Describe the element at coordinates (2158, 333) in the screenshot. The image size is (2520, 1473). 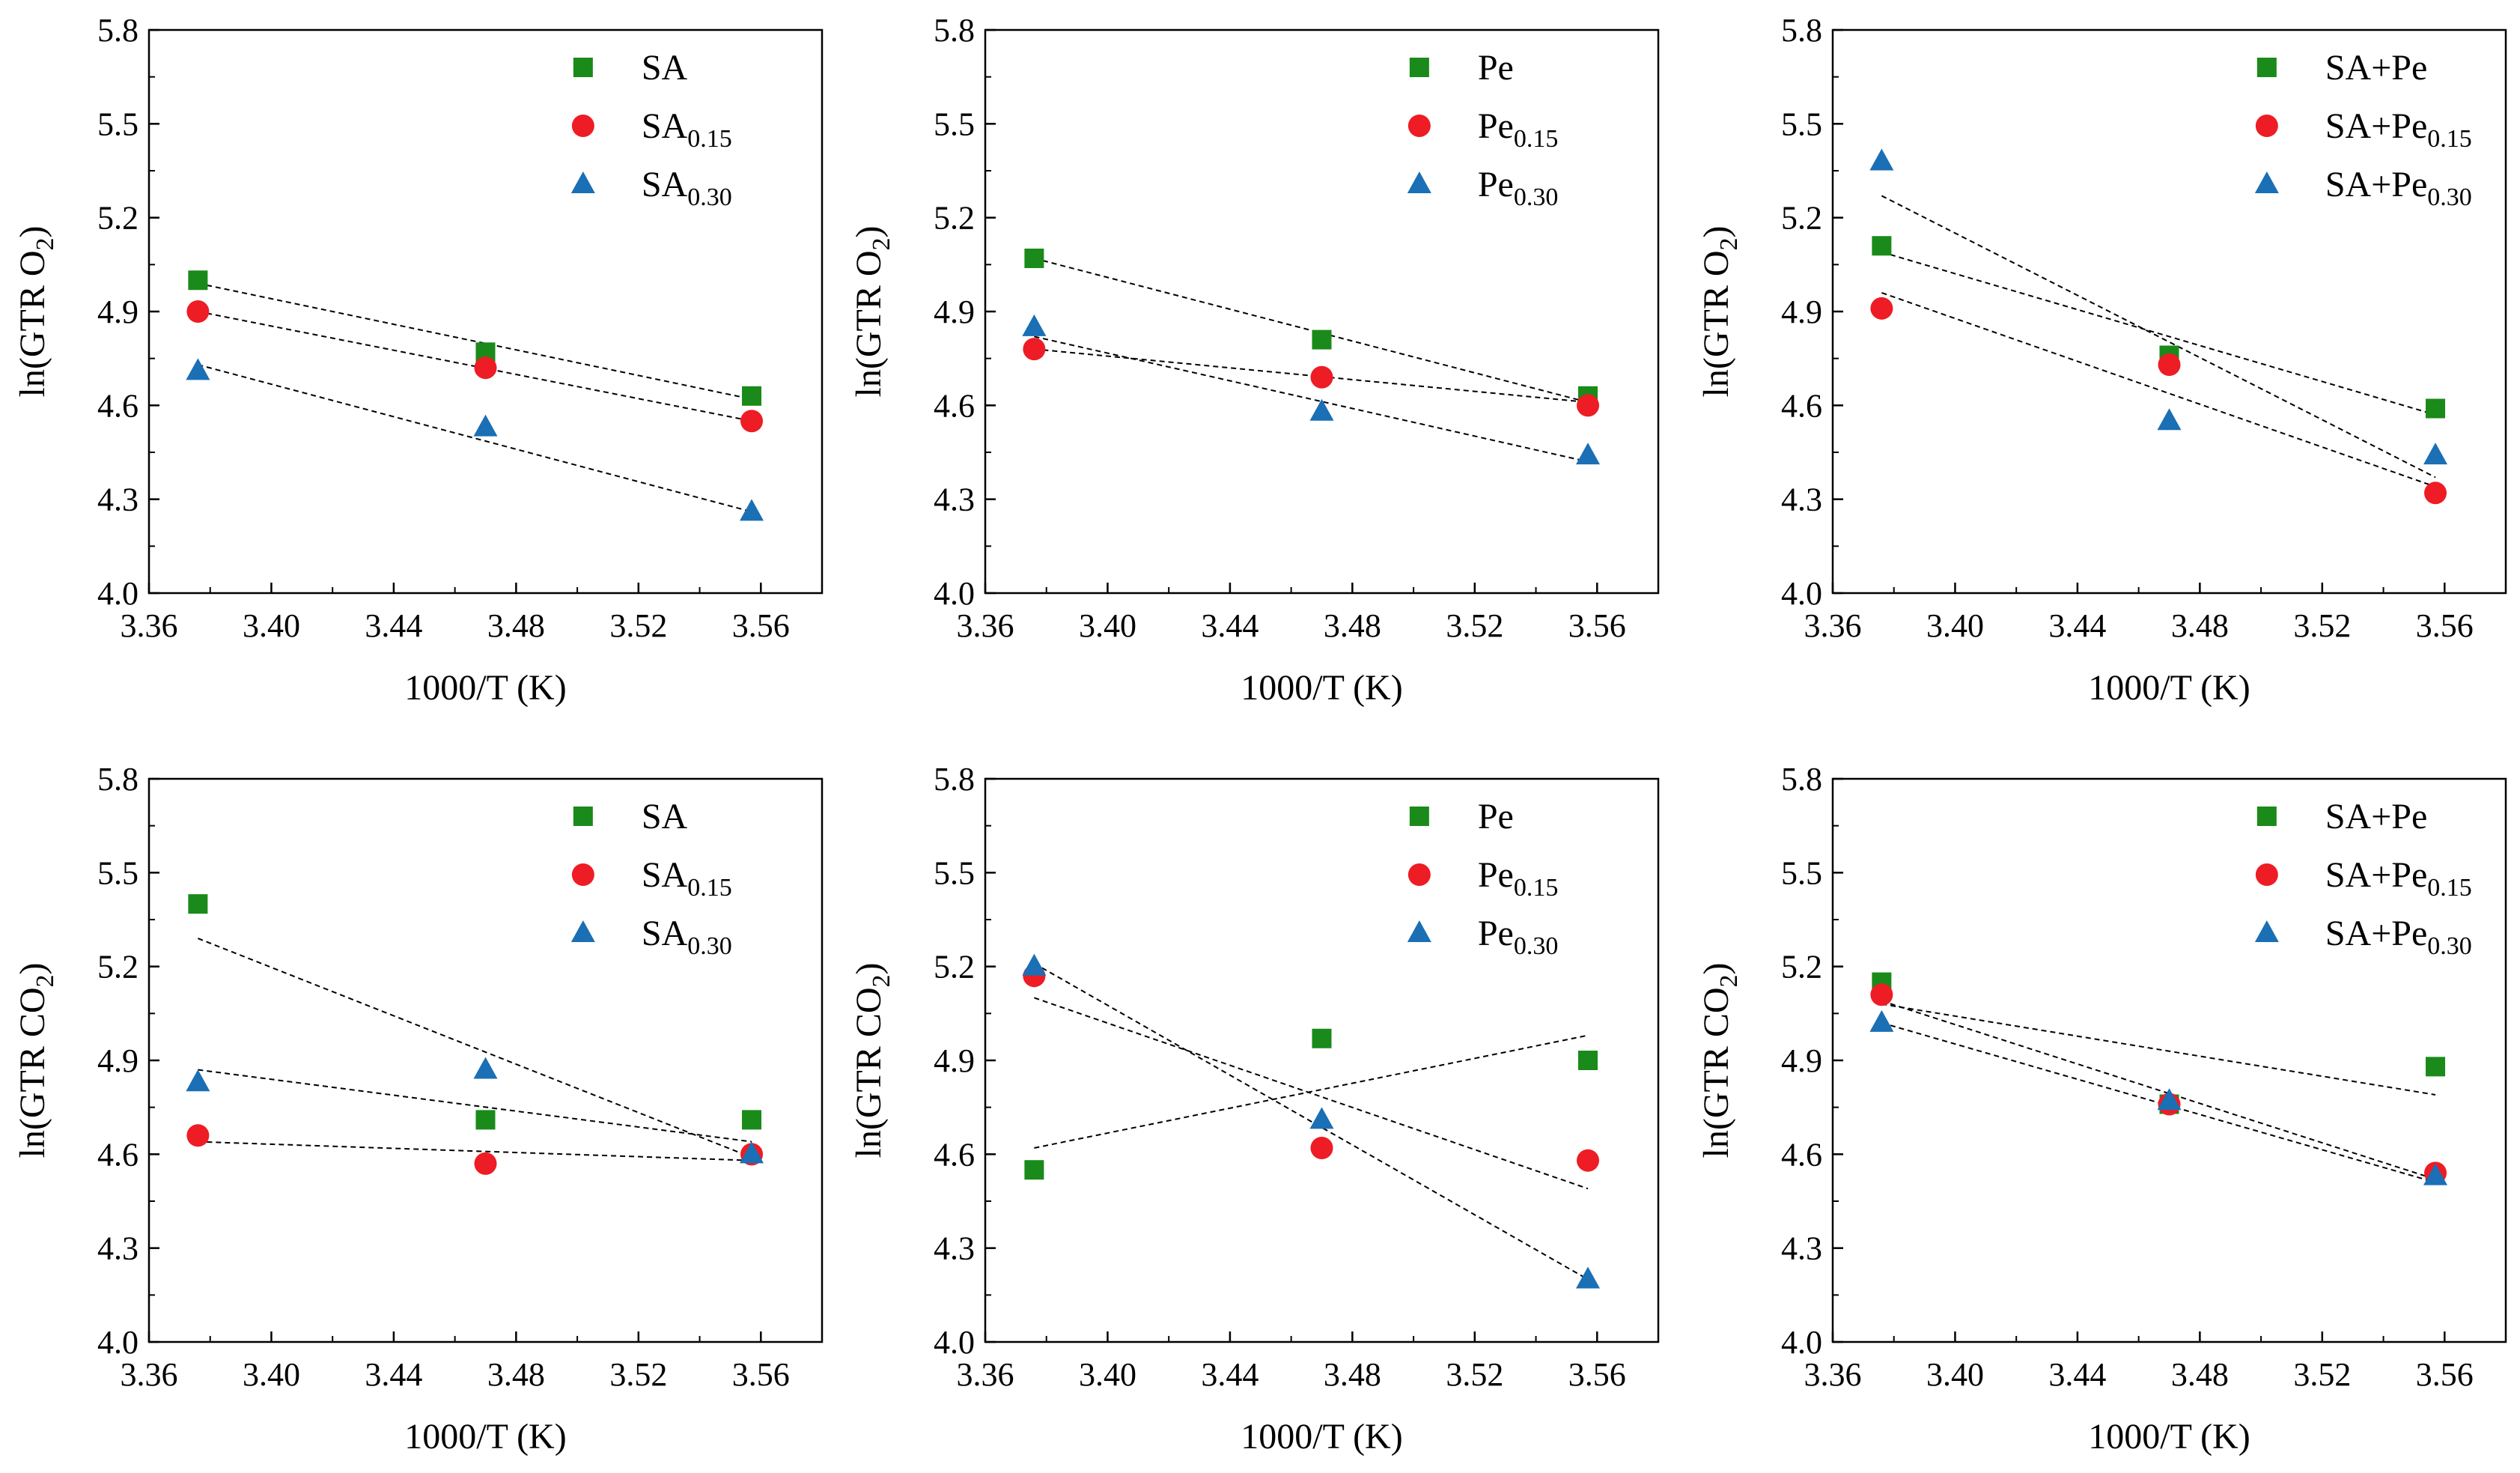
I see `fit-line-square` at that location.